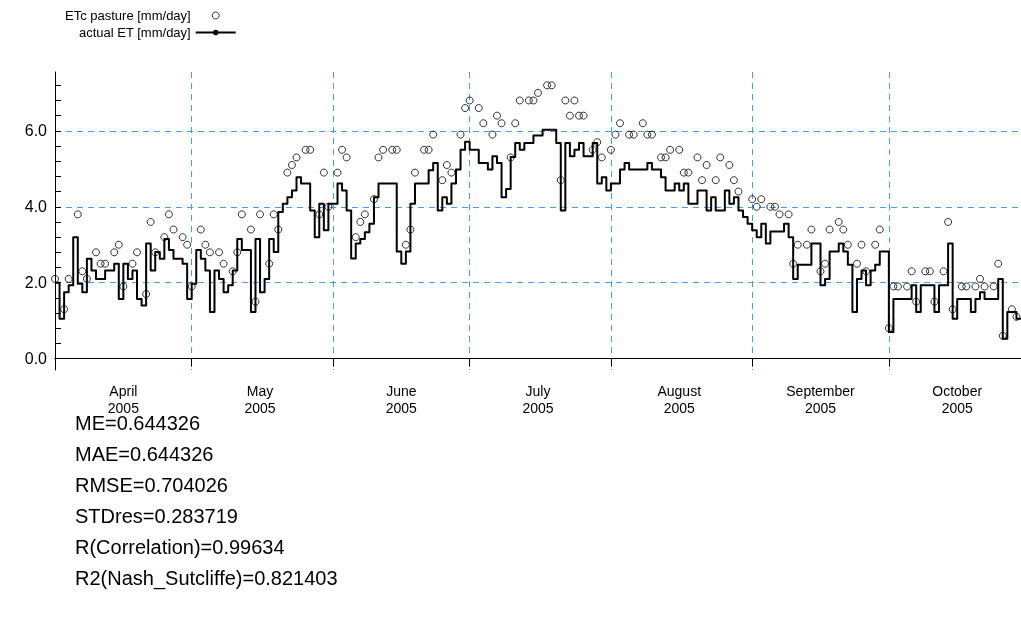  What do you see at coordinates (679, 399) in the screenshot?
I see `x-tick-label: August 2005` at bounding box center [679, 399].